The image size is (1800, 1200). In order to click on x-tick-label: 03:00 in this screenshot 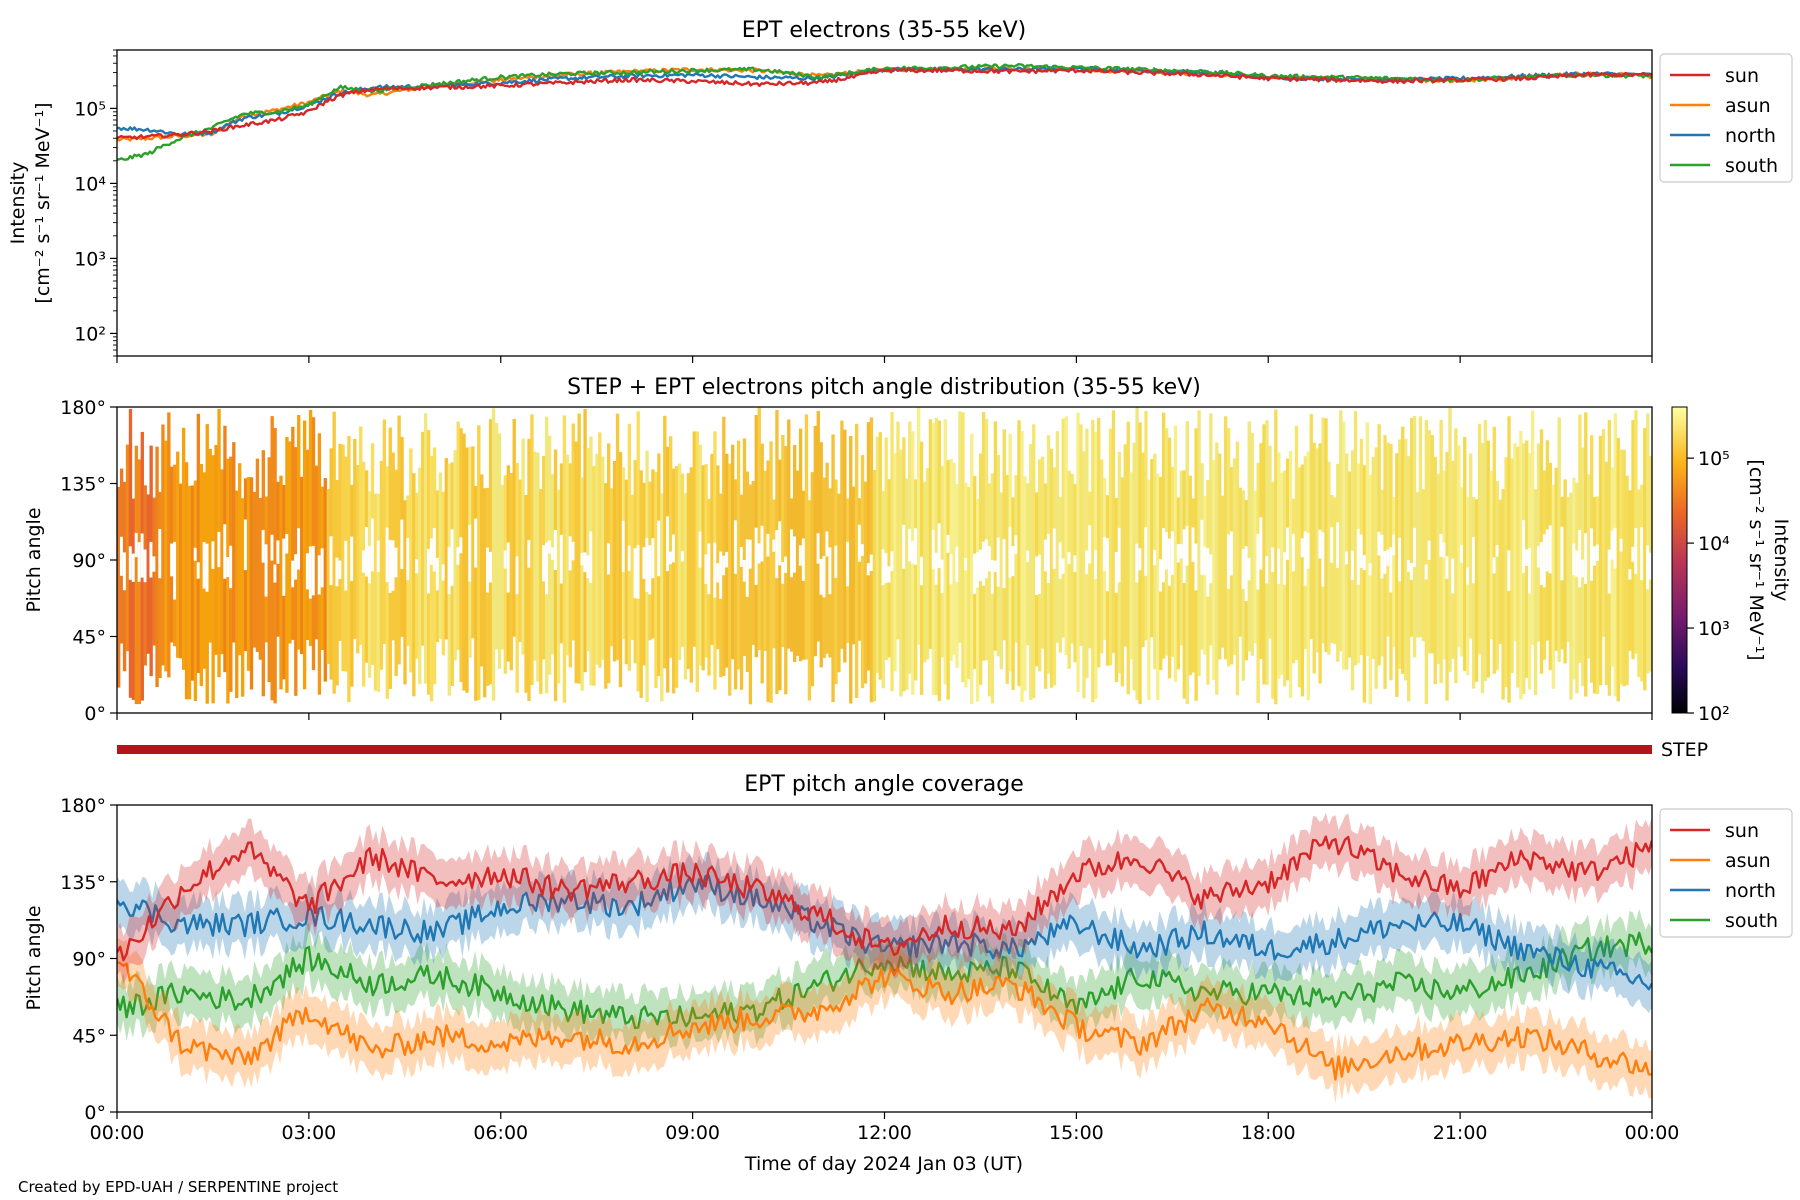, I will do `click(308, 1133)`.